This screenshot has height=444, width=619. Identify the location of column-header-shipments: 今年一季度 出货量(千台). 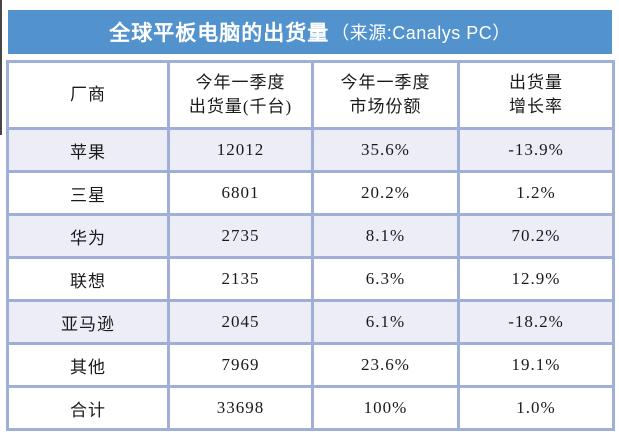
(240, 95).